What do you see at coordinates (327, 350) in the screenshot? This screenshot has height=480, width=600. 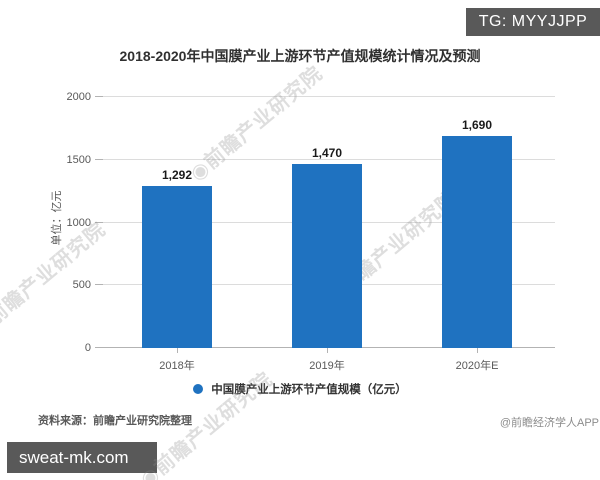 I see `x-tick-2019年` at bounding box center [327, 350].